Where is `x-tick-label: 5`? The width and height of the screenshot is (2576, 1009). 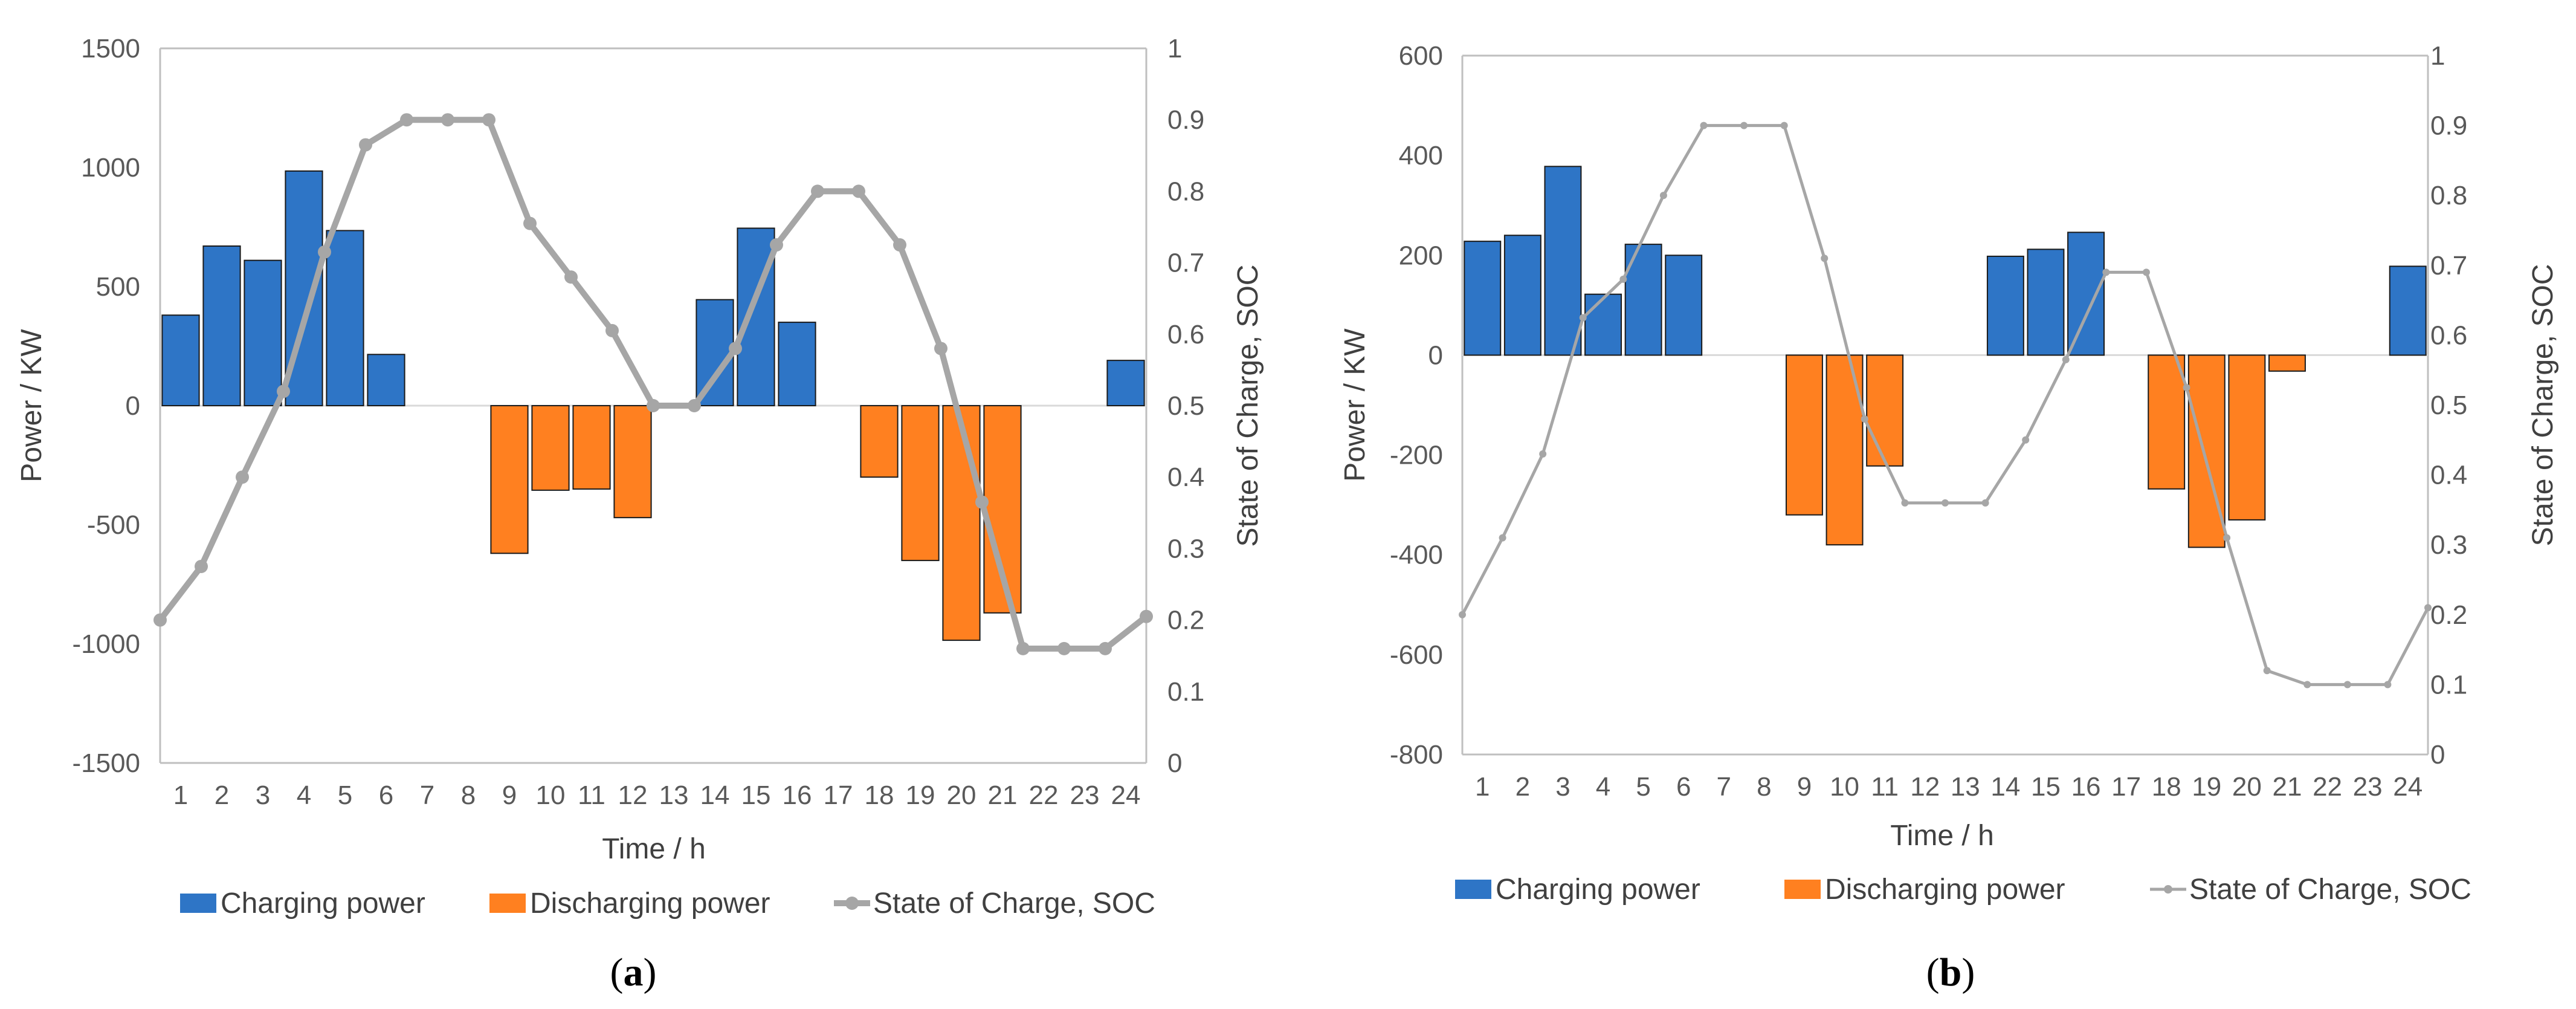
x-tick-label: 5 is located at coordinates (345, 795).